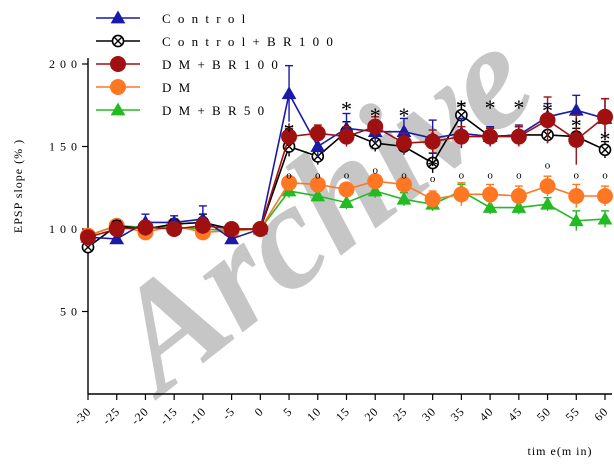  What do you see at coordinates (63, 147) in the screenshot?
I see `y-tick-label: 1 5 0` at bounding box center [63, 147].